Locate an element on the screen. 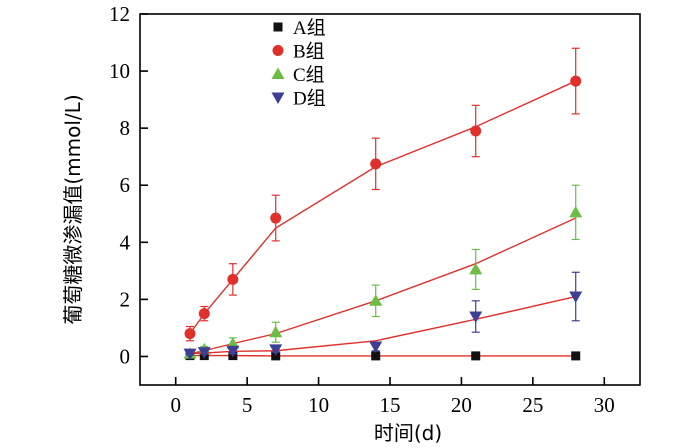  x-tick-label-20: 20 is located at coordinates (461, 405).